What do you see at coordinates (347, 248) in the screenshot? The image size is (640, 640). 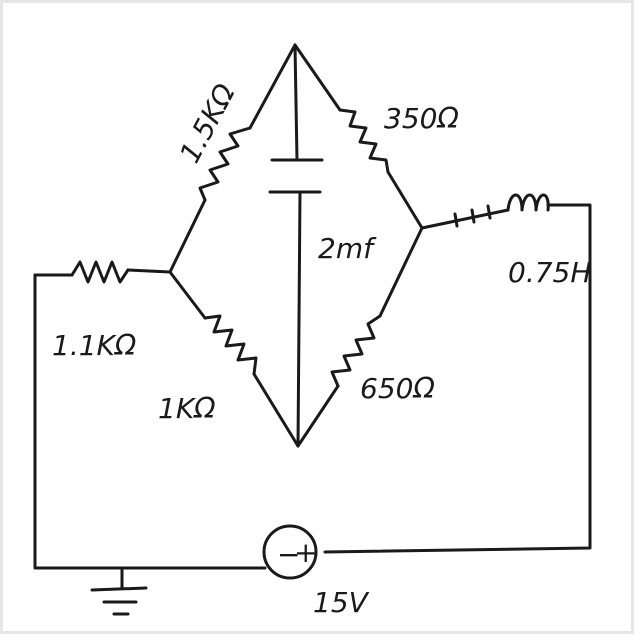 I see `capacitor-label: 2mf` at bounding box center [347, 248].